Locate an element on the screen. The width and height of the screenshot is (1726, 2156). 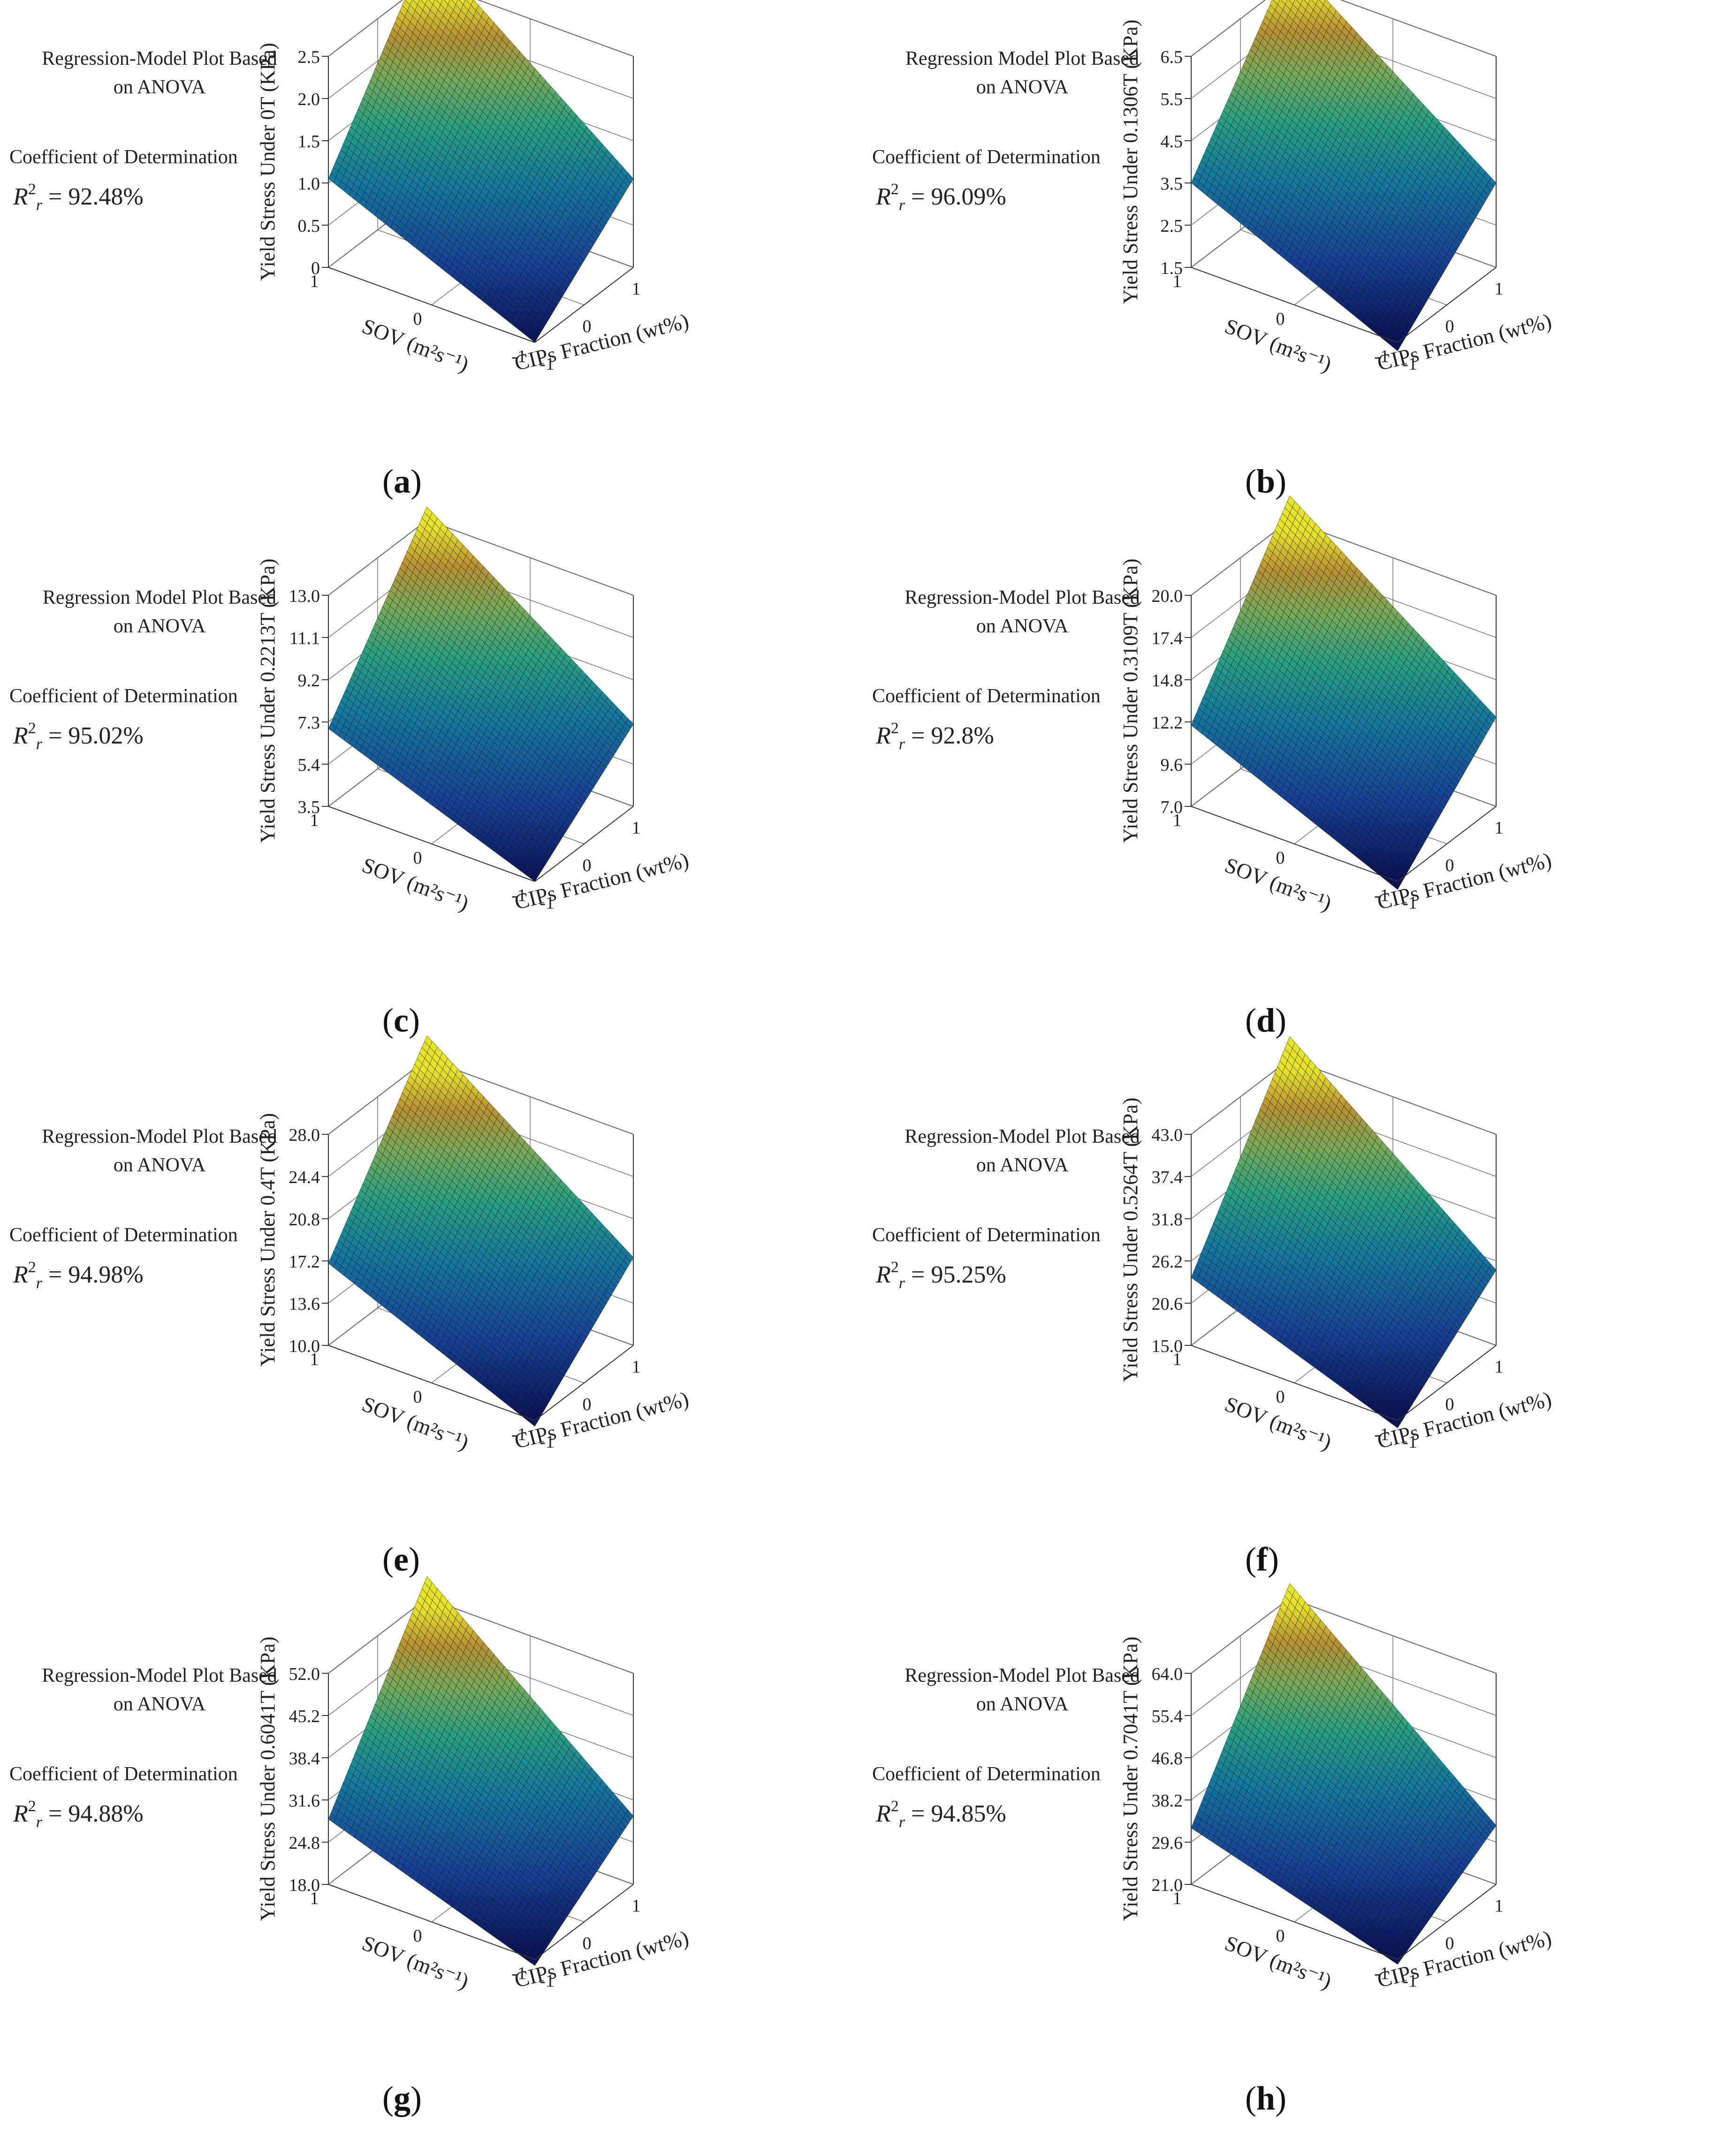
z-tick-label: 3.5 is located at coordinates (1172, 184).